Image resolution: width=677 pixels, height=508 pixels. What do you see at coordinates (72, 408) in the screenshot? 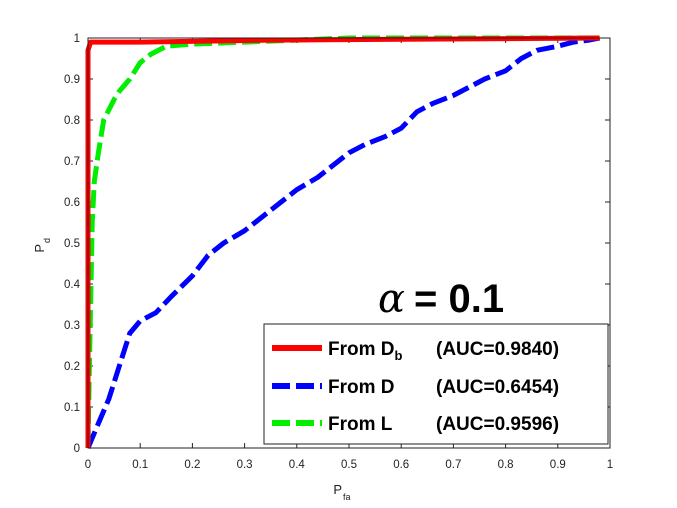
I see `y-tick-label: 0.1` at bounding box center [72, 408].